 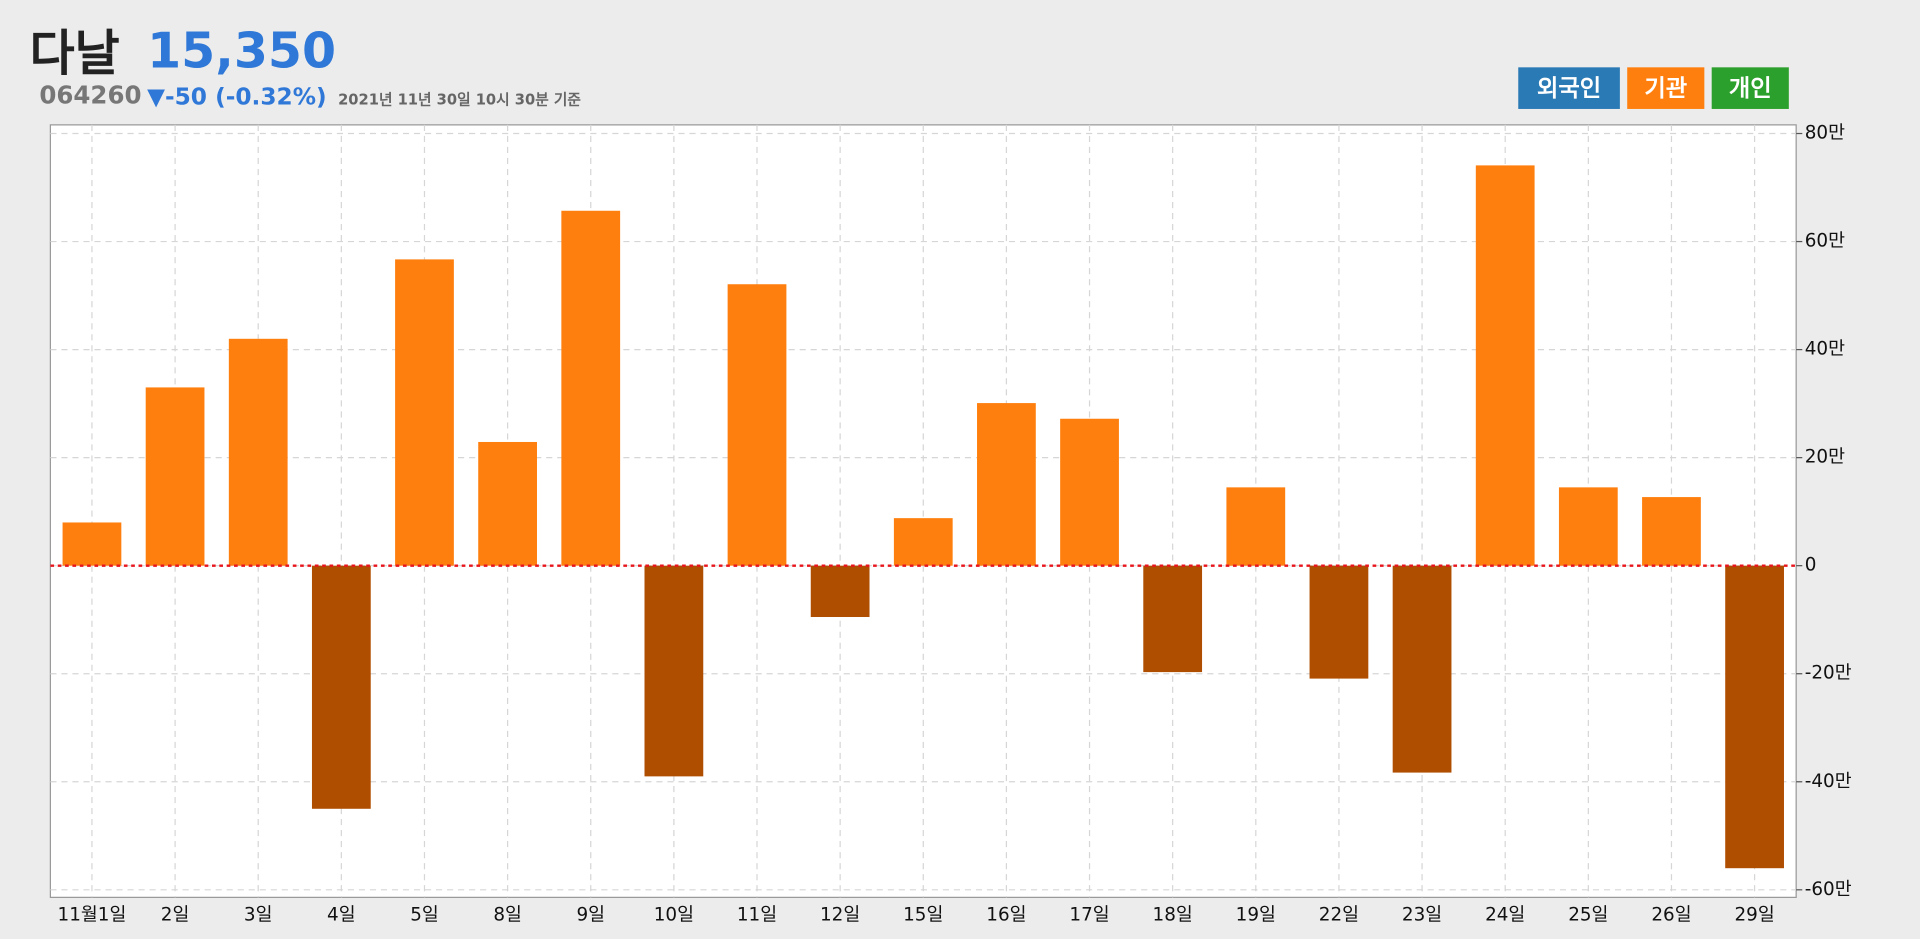 What do you see at coordinates (1811, 565) in the screenshot?
I see `y-tick-label: 0` at bounding box center [1811, 565].